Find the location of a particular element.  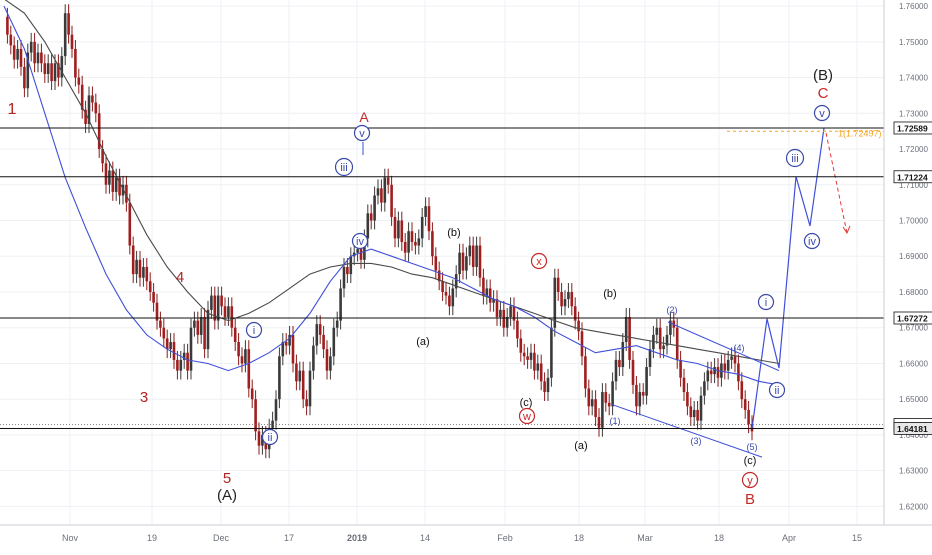

wave-label: 1 is located at coordinates (12, 109).